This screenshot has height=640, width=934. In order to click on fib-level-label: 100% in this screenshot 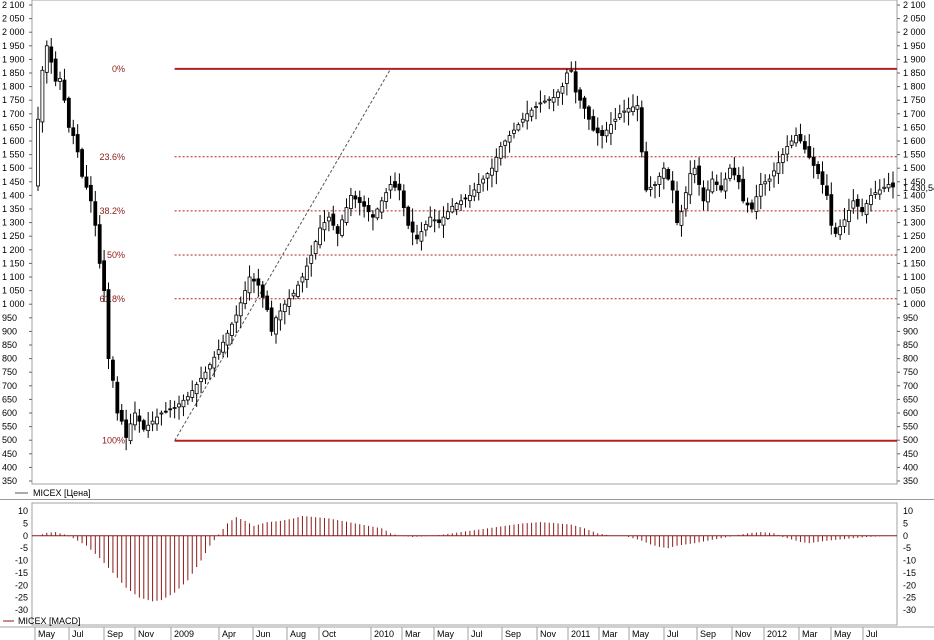, I will do `click(113, 441)`.